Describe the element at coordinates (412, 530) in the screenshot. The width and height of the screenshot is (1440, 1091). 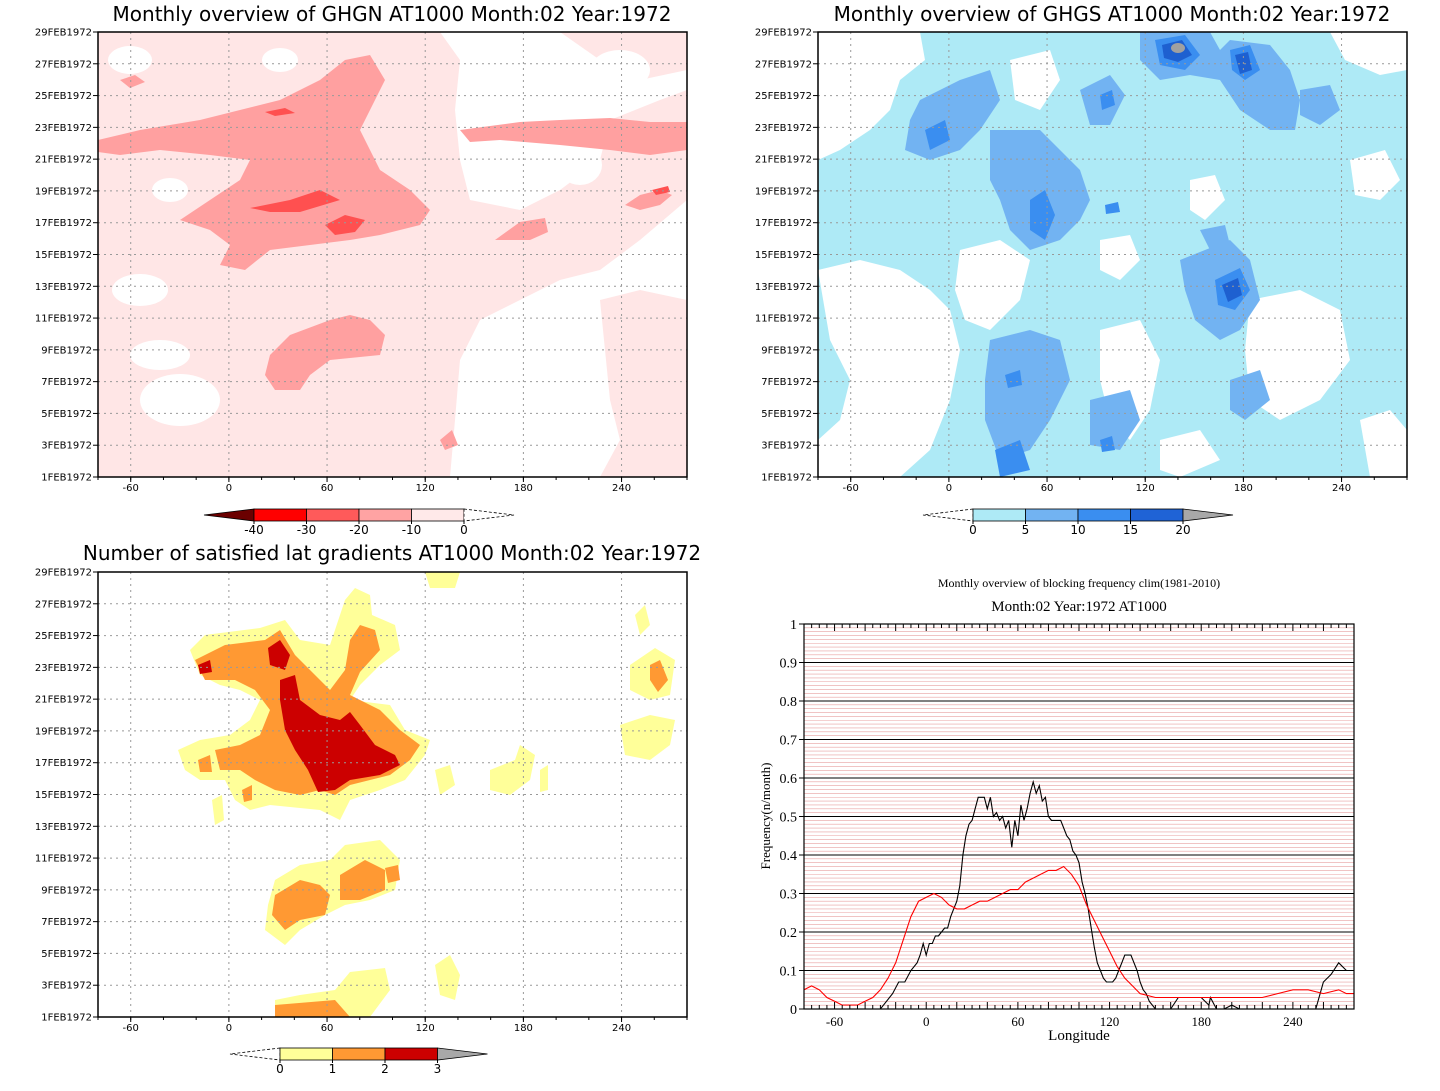
I see `colorbar-label: -10` at that location.